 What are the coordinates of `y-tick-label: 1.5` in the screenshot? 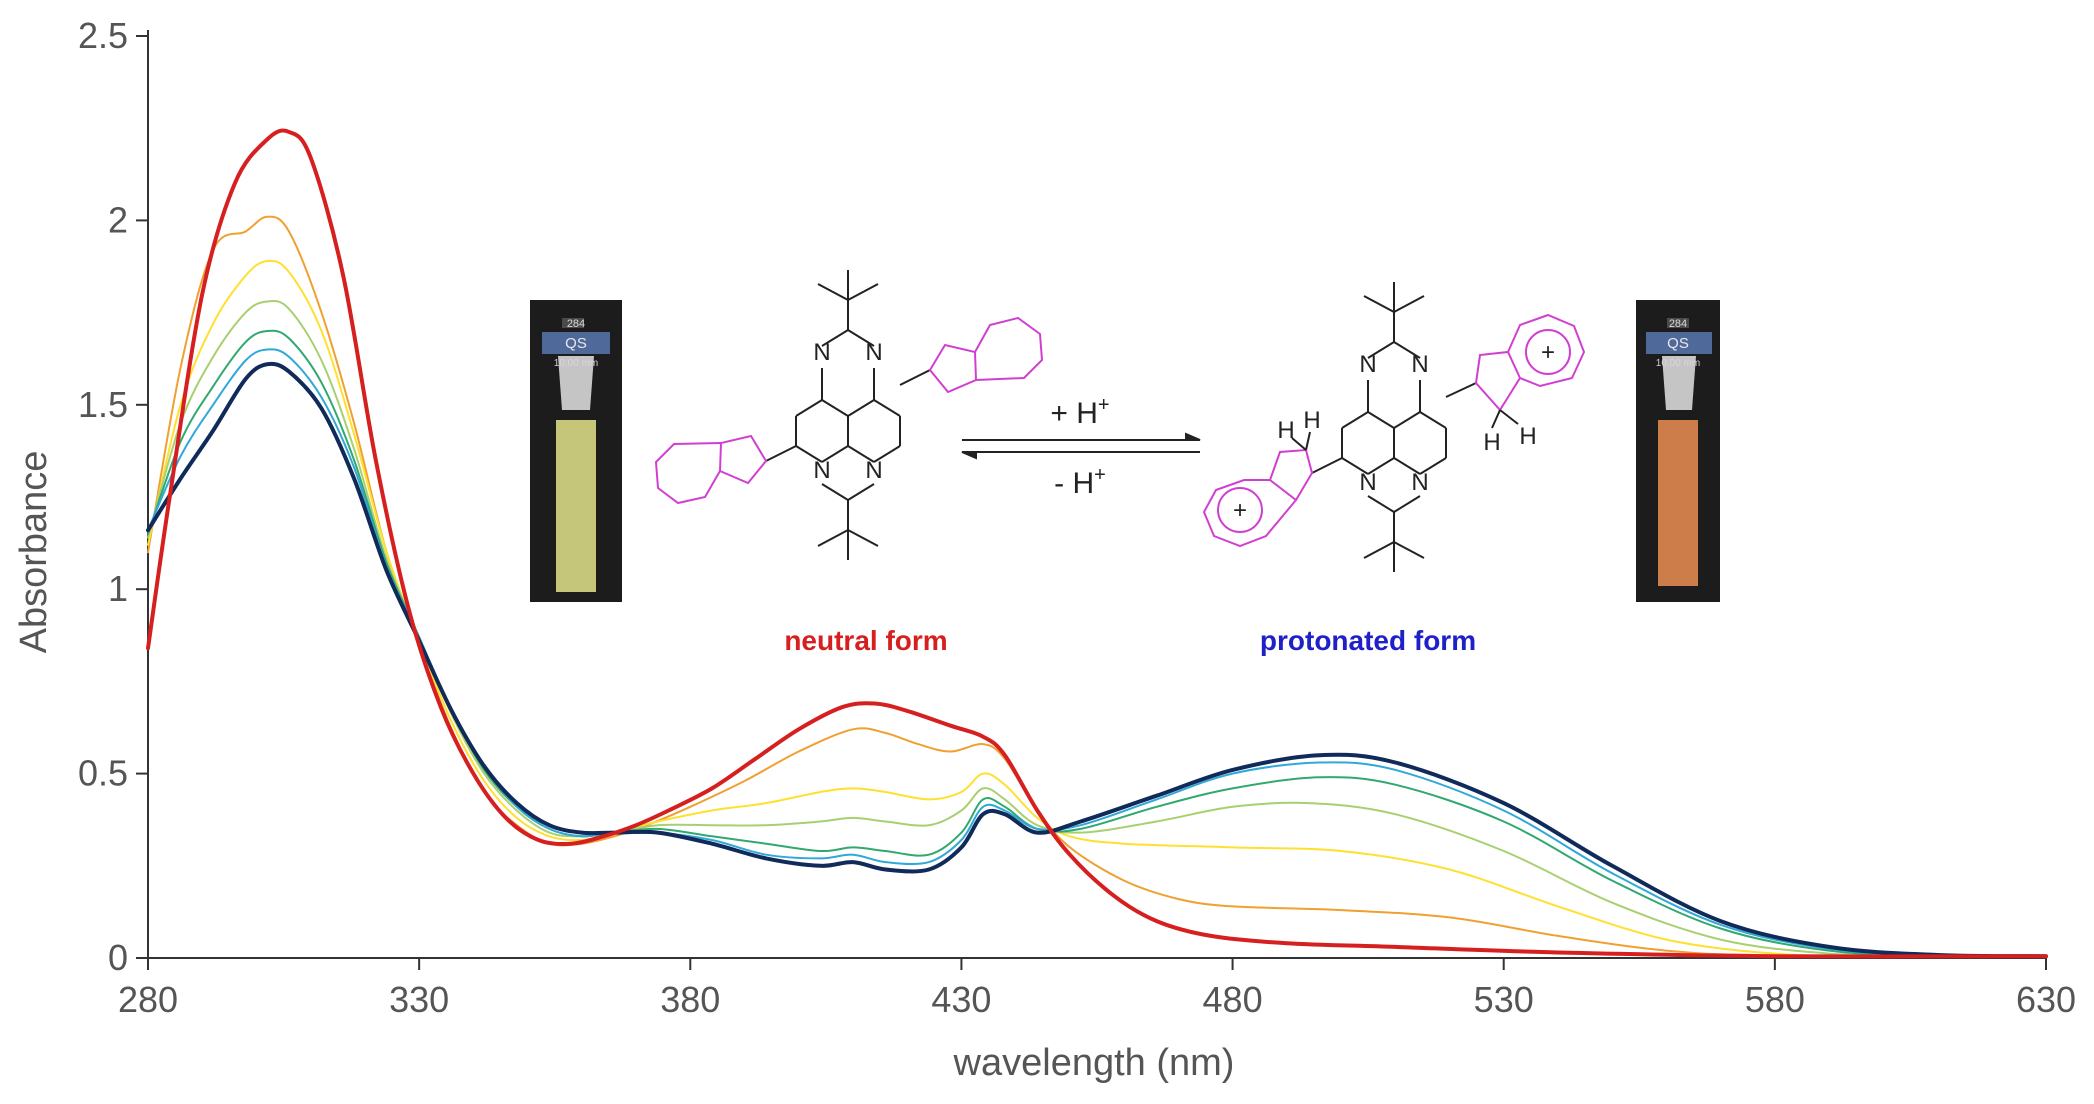 It's located at (103, 404).